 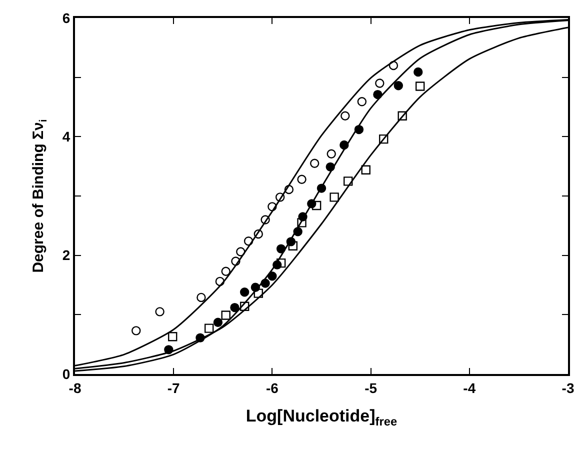 What do you see at coordinates (371, 388) in the screenshot?
I see `x-tick-label: -5` at bounding box center [371, 388].